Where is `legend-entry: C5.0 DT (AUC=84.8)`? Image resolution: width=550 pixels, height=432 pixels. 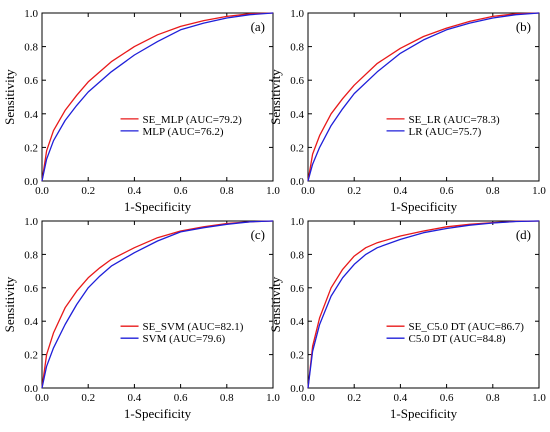 legend-entry: C5.0 DT (AUC=84.8) is located at coordinates (457, 339).